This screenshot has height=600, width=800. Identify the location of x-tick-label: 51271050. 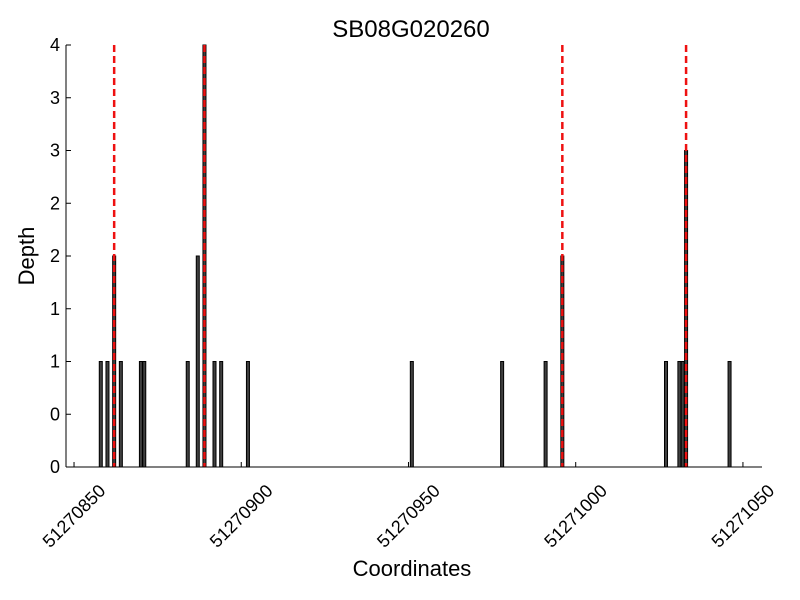
(743, 516).